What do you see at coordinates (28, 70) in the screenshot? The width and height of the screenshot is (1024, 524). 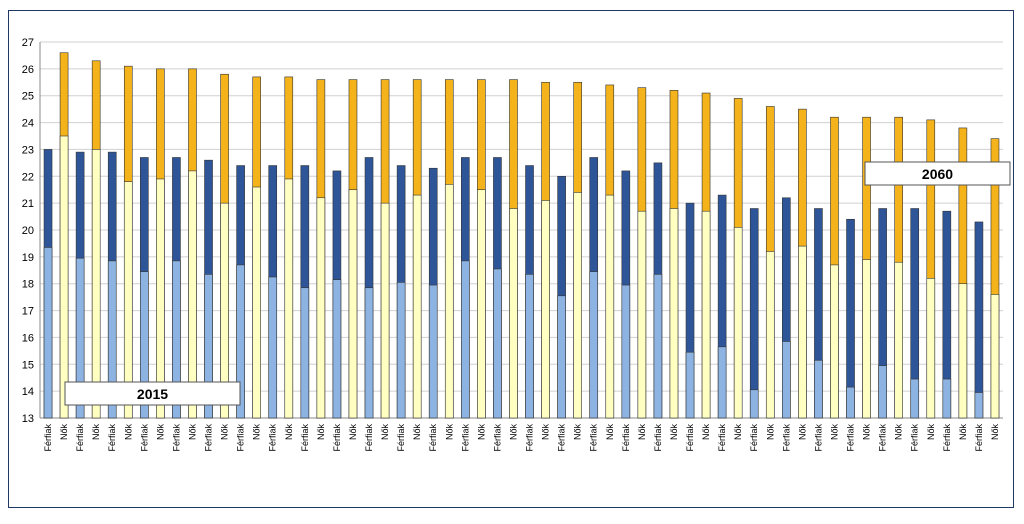 I see `y-tick-label: 26` at bounding box center [28, 70].